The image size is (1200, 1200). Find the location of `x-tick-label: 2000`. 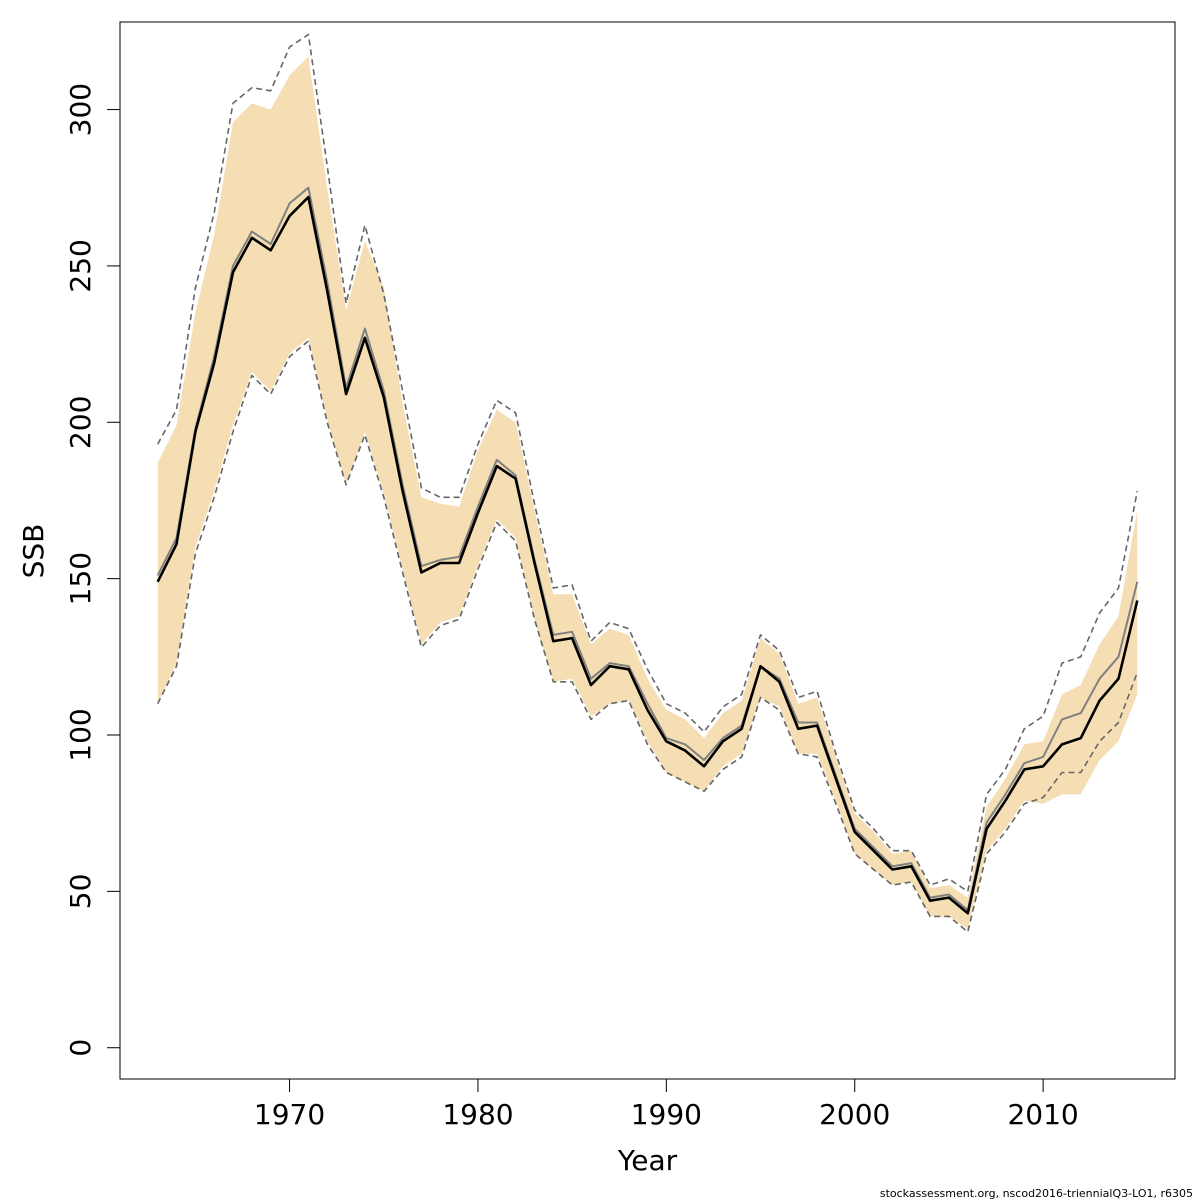

x-tick-label: 2000 is located at coordinates (854, 1114).